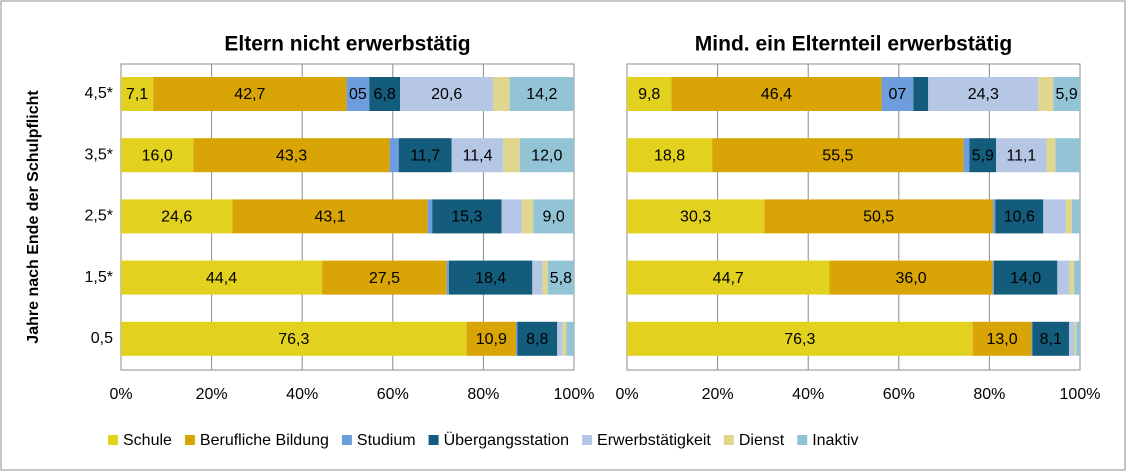 This screenshot has width=1126, height=471. Describe the element at coordinates (1080, 394) in the screenshot. I see `x-tick-label: 100%` at that location.